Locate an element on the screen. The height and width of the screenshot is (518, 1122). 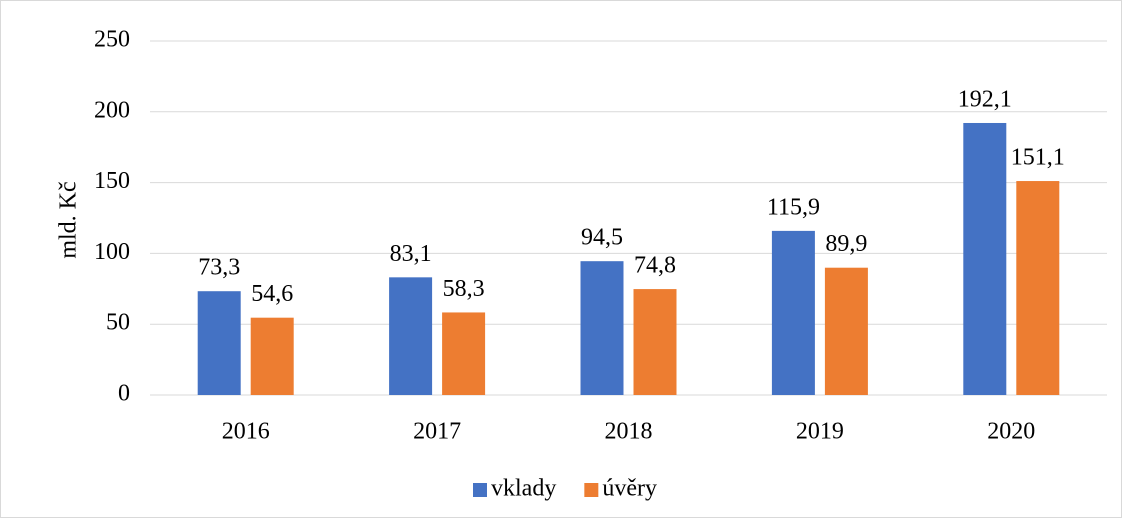
y-axis-title: mld. Kč is located at coordinates (69, 219).